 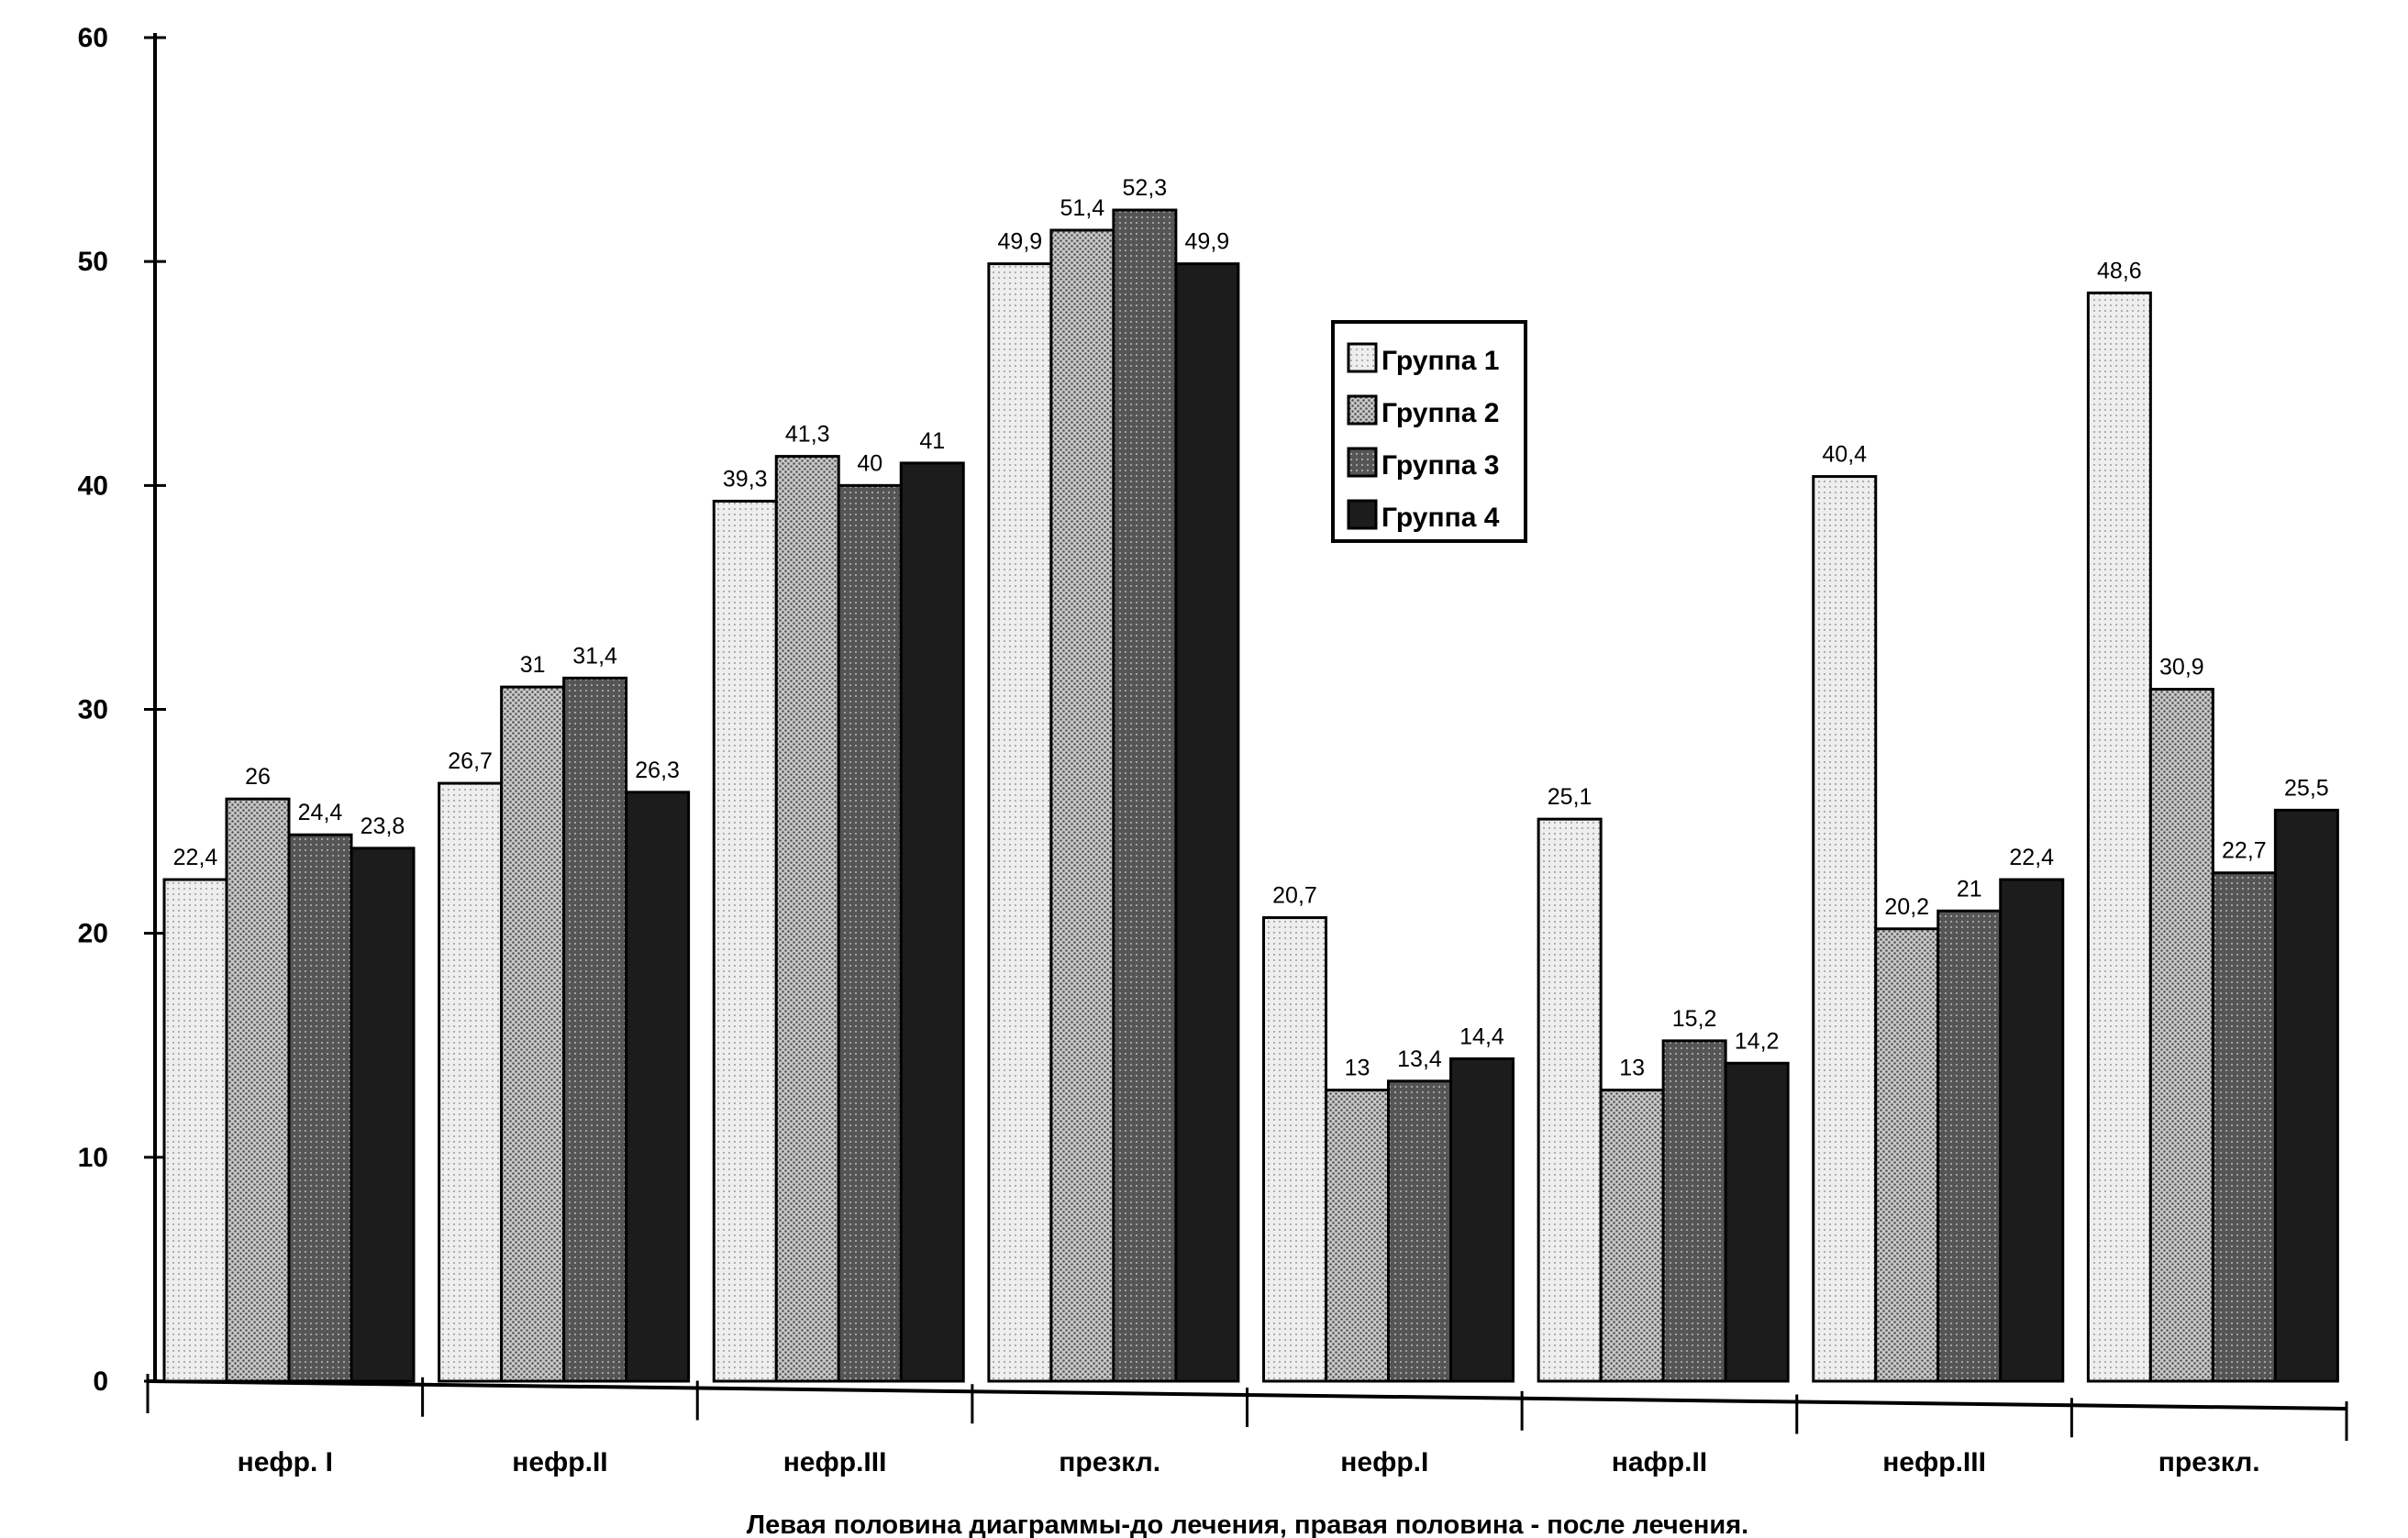 What do you see at coordinates (285, 1462) in the screenshot?
I see `x-category-label: нефр. I` at bounding box center [285, 1462].